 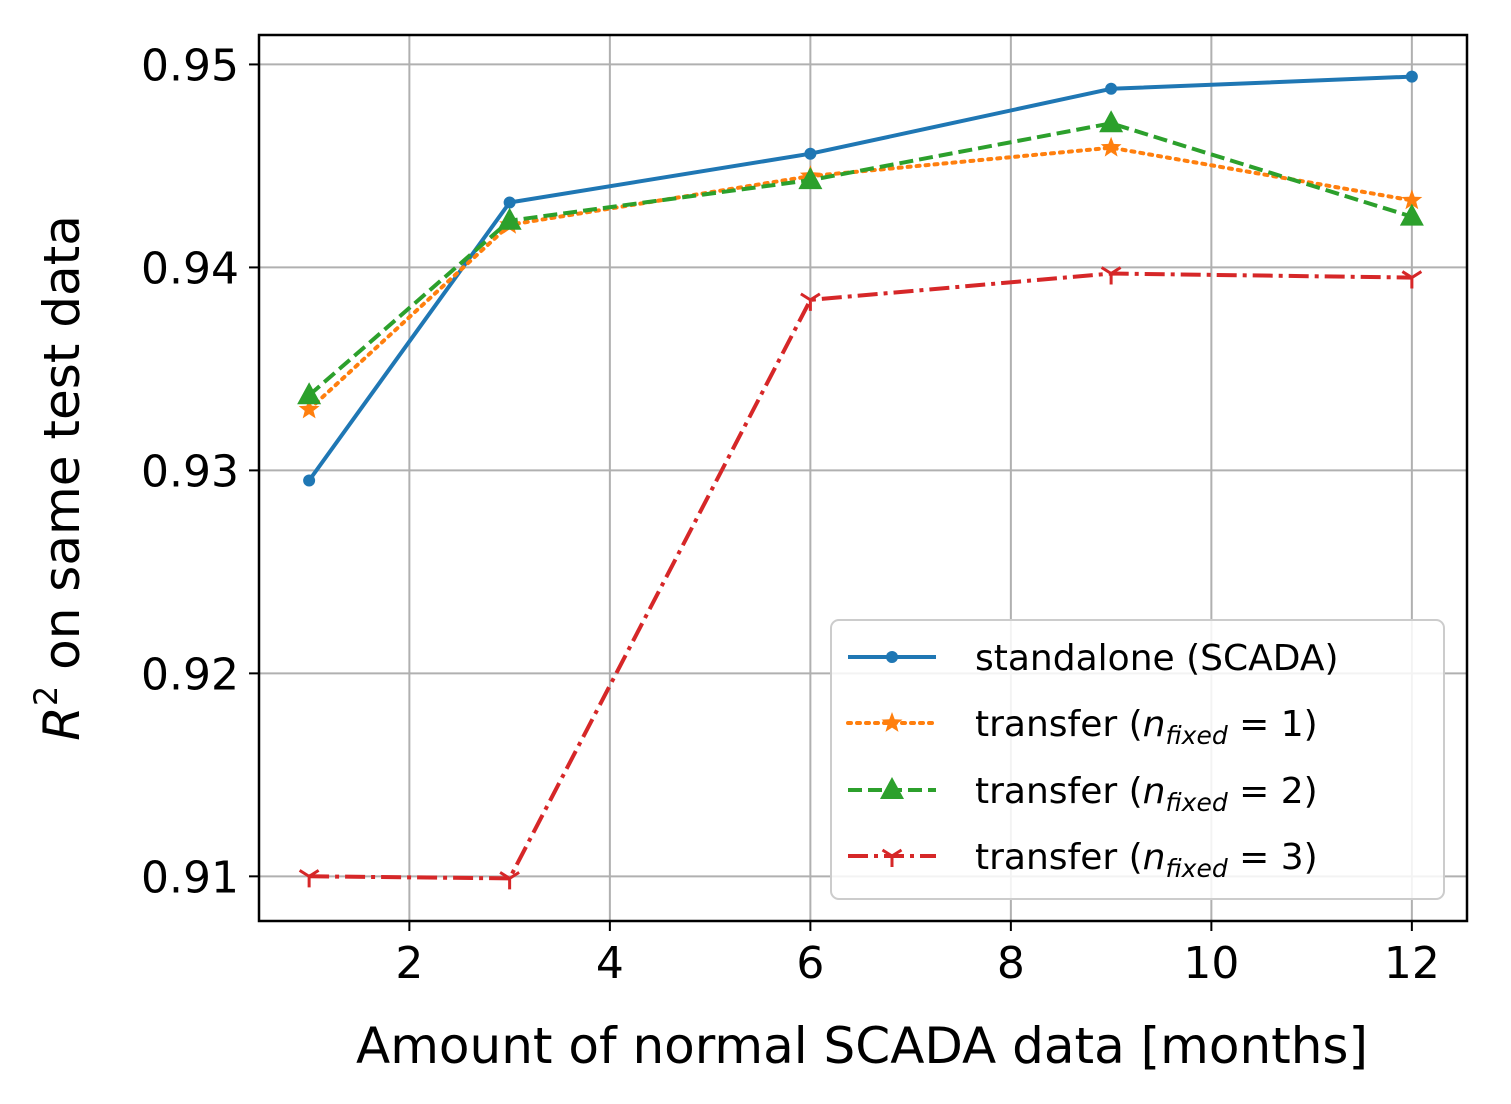 I want to click on legend-entry-1: standalone (SCADA), so click(x=1093, y=658).